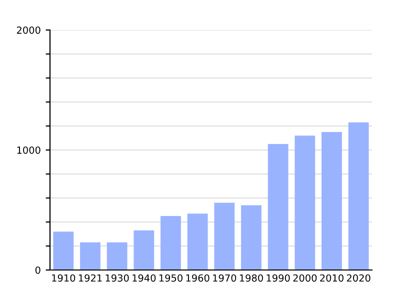  Describe the element at coordinates (144, 278) in the screenshot. I see `x-tick-label: 1940` at that location.